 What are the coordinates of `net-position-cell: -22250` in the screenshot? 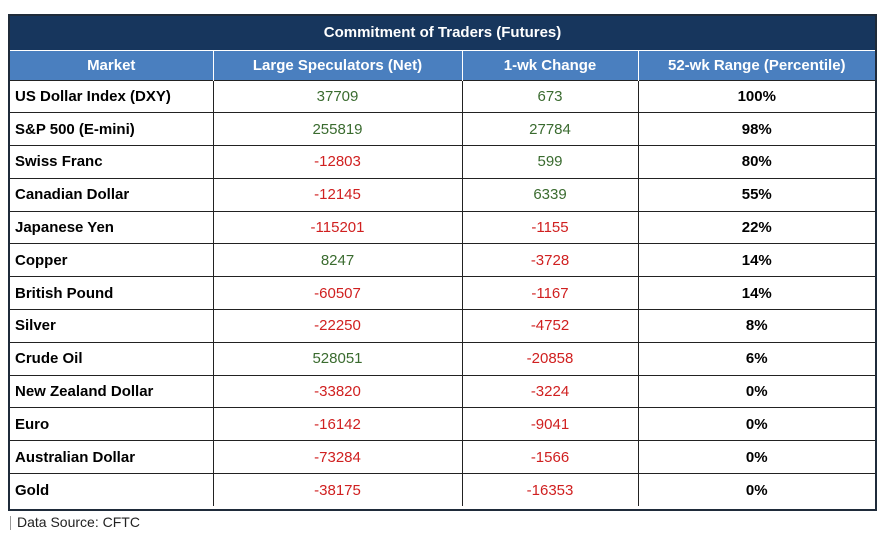 It's located at (338, 326).